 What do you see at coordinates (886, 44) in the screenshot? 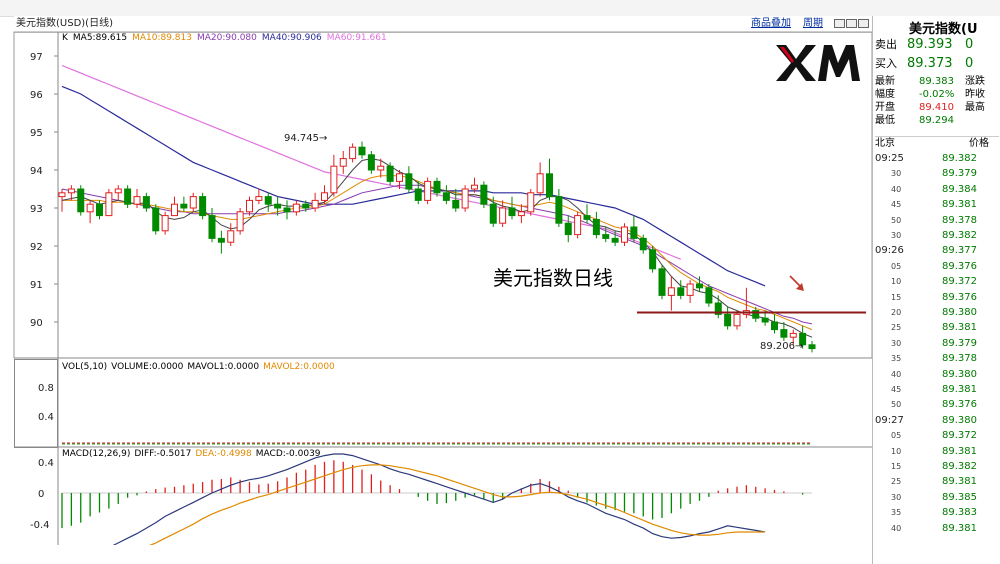
I see `sell-label: 卖出` at bounding box center [886, 44].